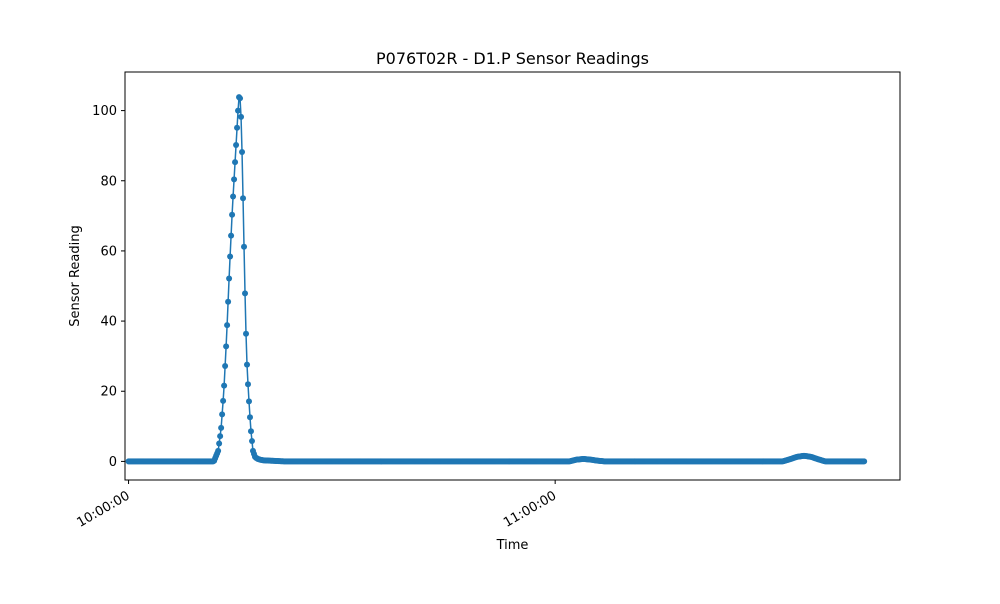 This screenshot has height=604, width=1000. I want to click on y-tick-label: 0, so click(113, 462).